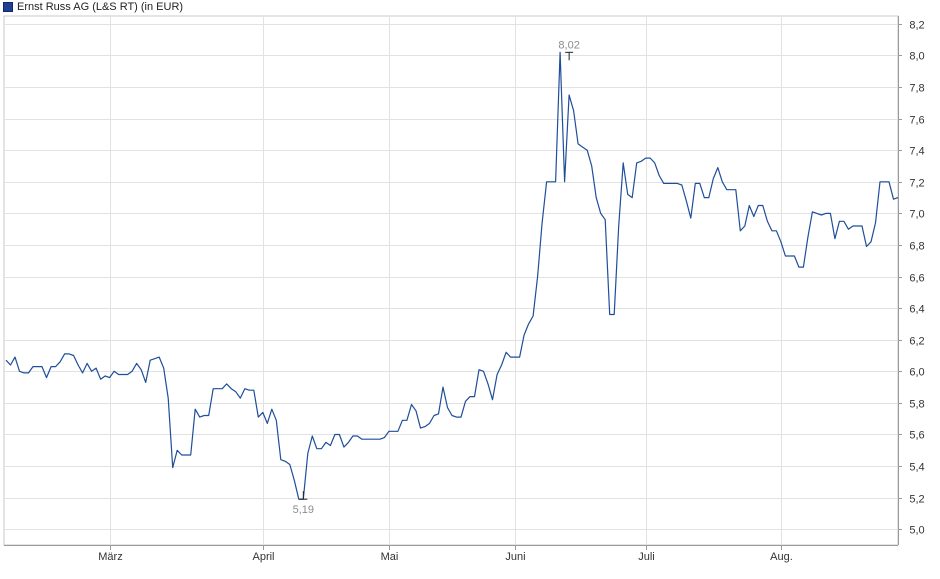 Image resolution: width=940 pixels, height=579 pixels. Describe the element at coordinates (646, 557) in the screenshot. I see `x-tick-label: Juli` at that location.